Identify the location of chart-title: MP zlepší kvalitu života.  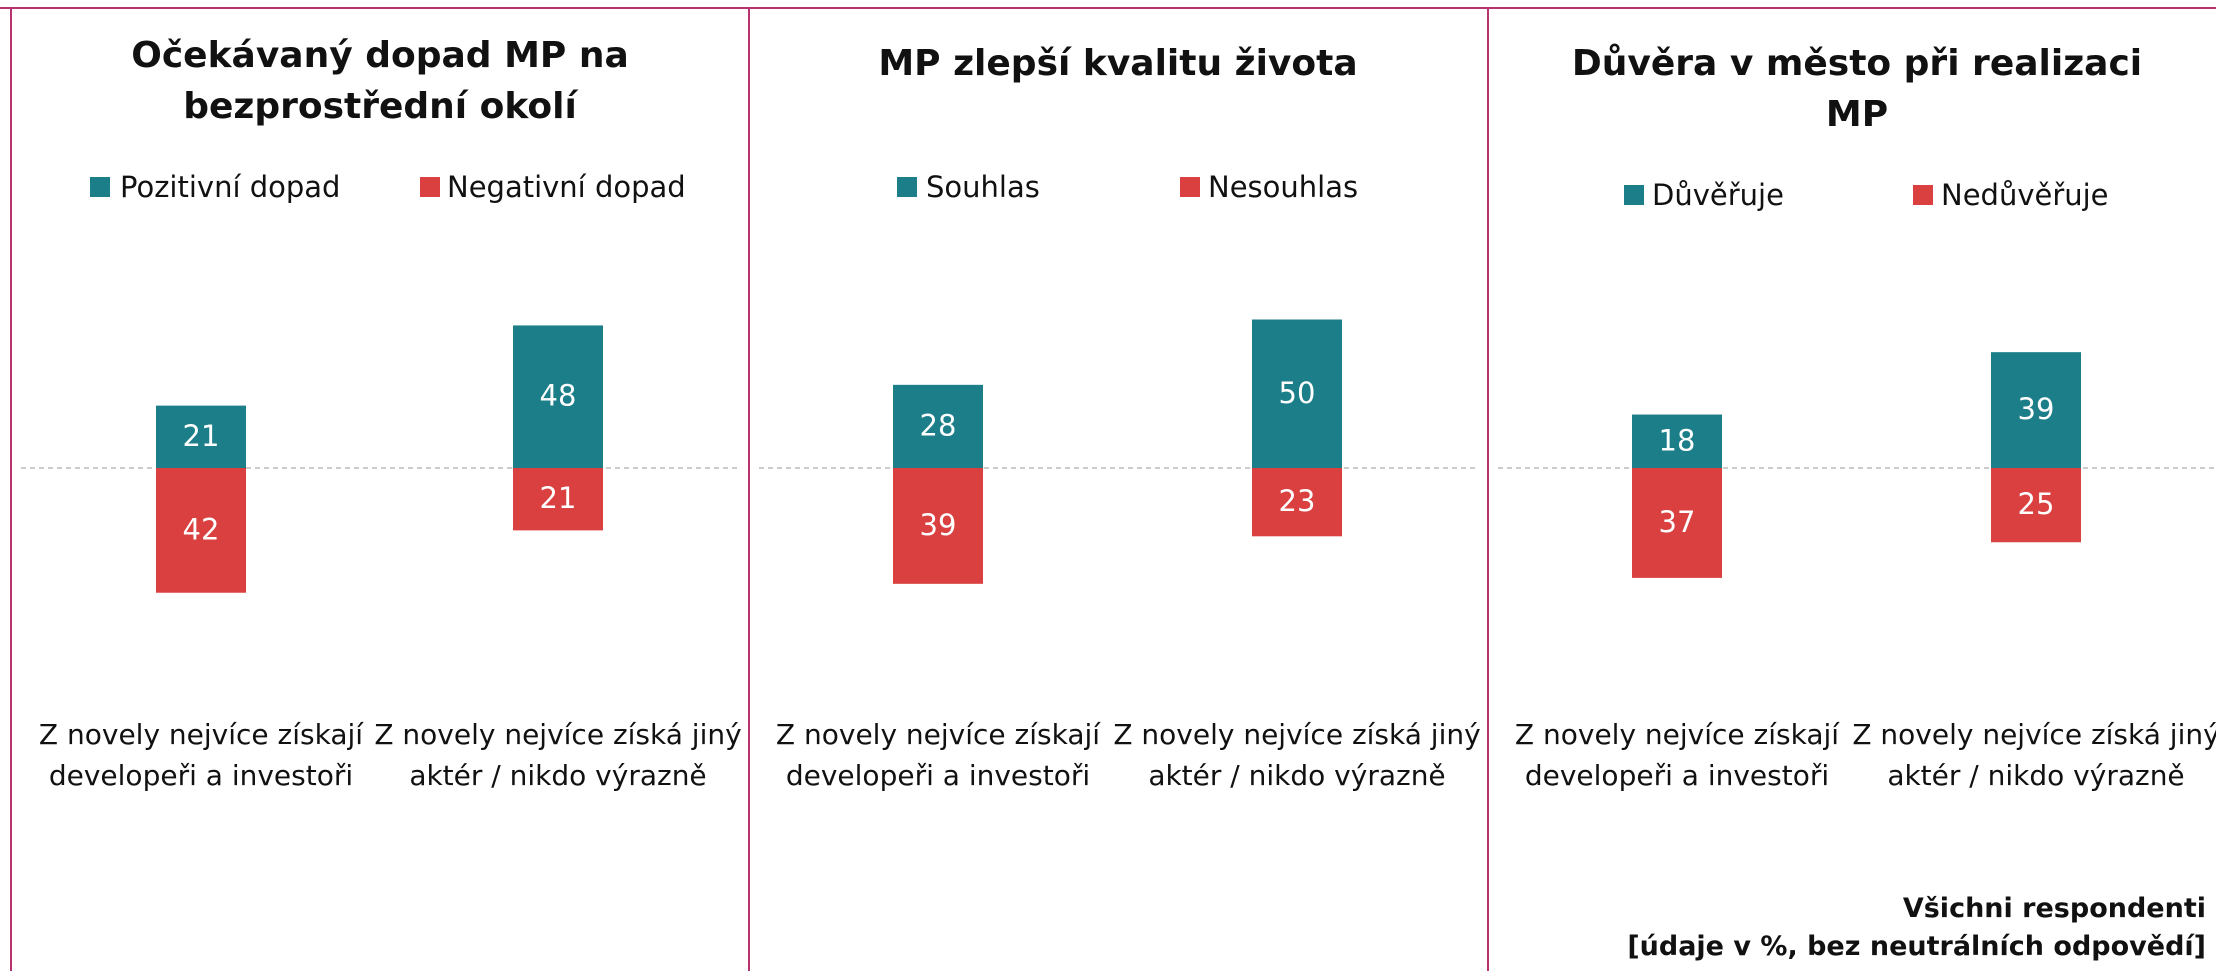
(1118, 63).